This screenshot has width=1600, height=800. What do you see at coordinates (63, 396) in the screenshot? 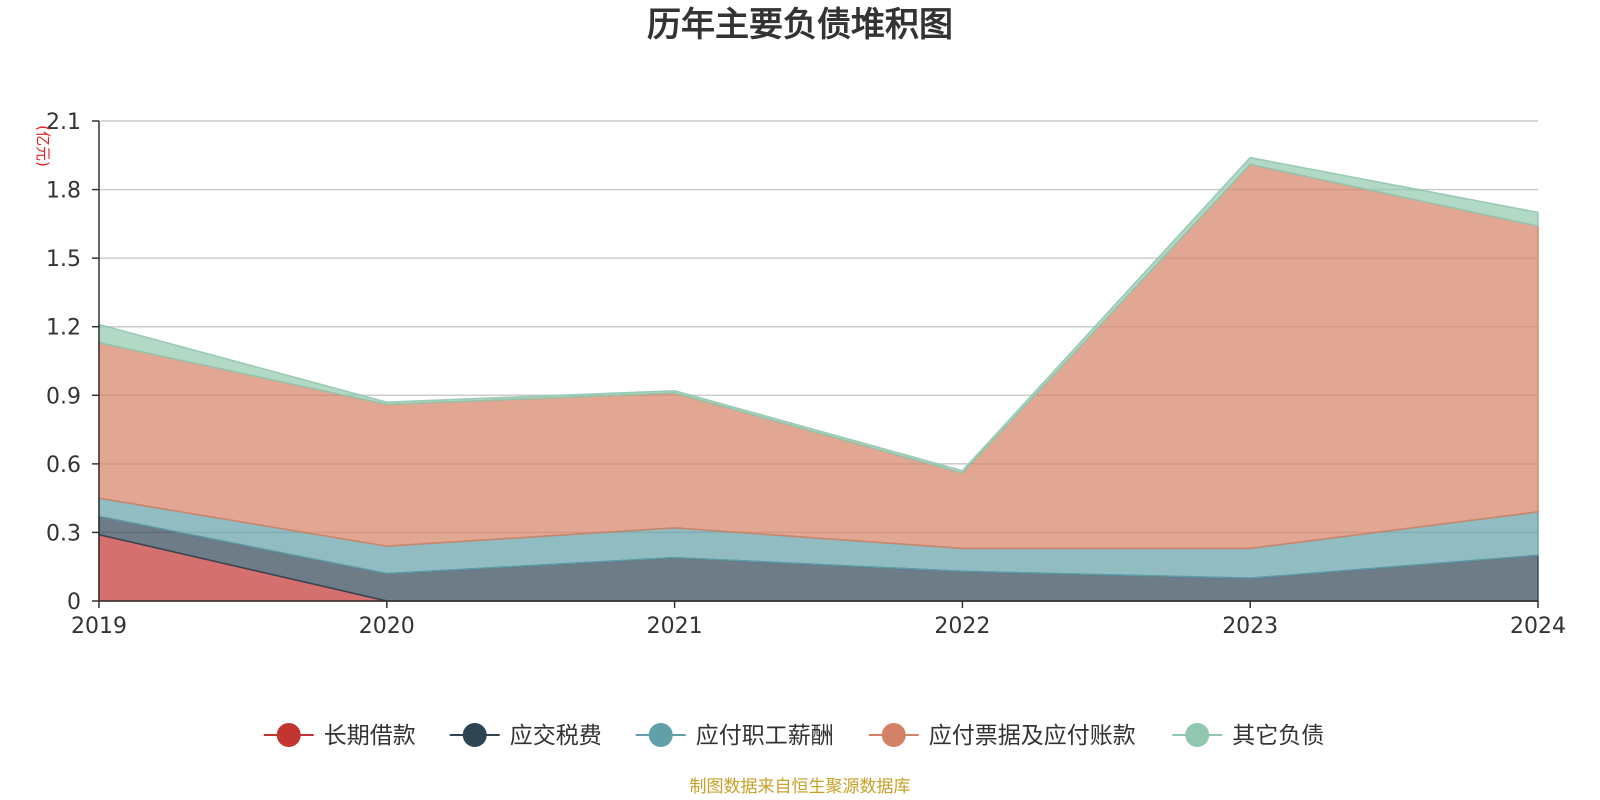
I see `y-tick-label: 0.9` at bounding box center [63, 396].